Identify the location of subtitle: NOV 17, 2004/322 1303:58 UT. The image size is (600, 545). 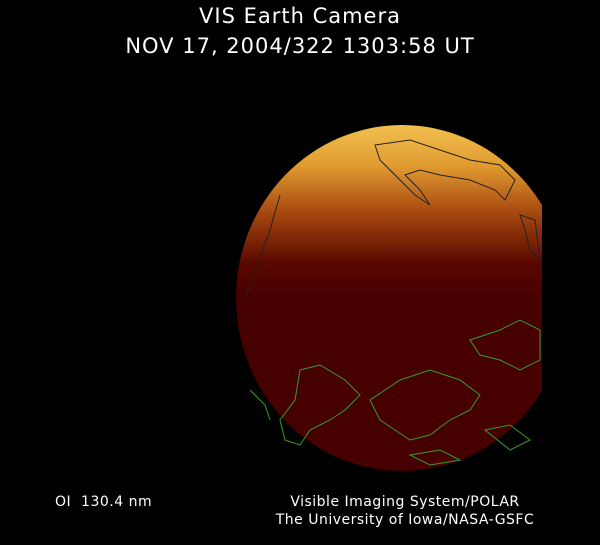
(300, 46).